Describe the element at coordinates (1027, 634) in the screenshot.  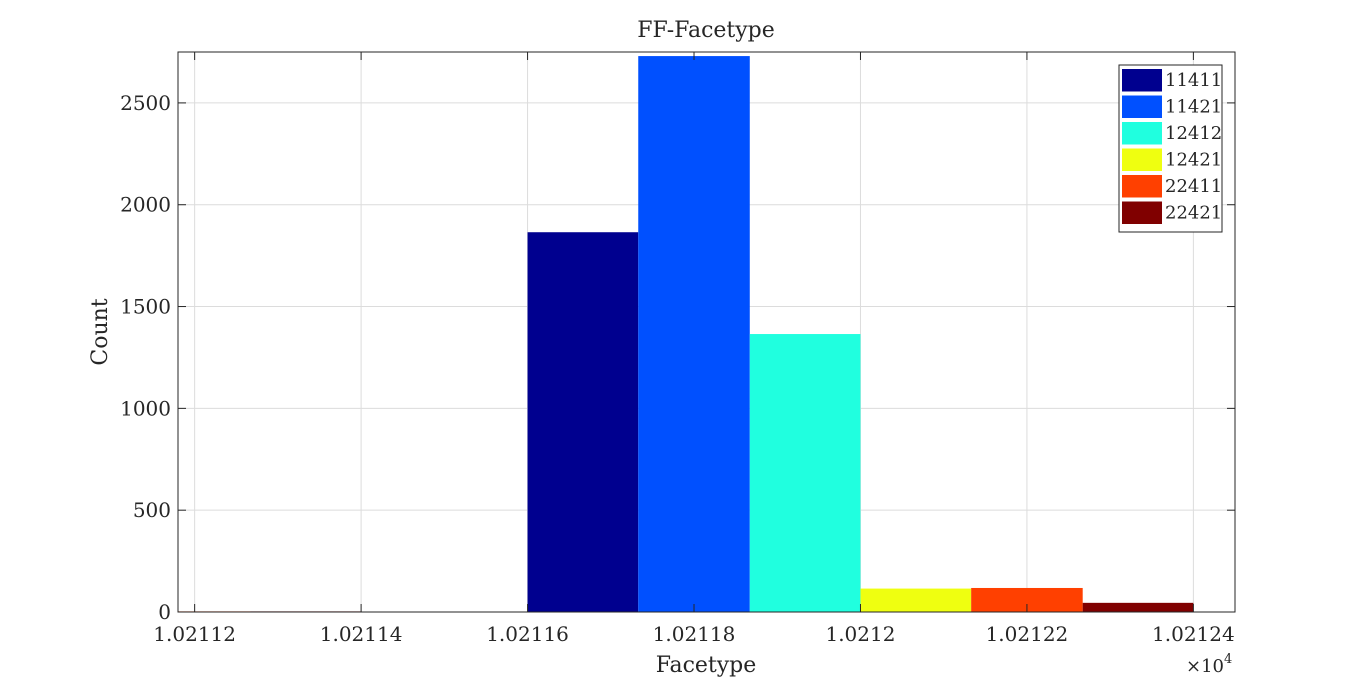
I see `x-tick-label: 1.02122` at that location.